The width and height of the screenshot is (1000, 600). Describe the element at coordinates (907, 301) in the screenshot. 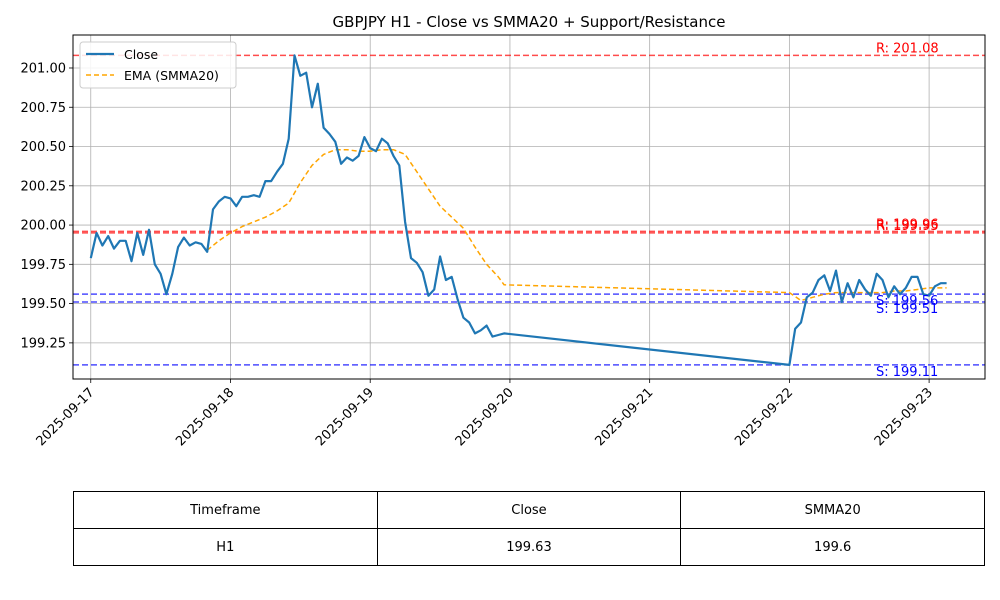

I see `support-label: S: 199.56` at that location.